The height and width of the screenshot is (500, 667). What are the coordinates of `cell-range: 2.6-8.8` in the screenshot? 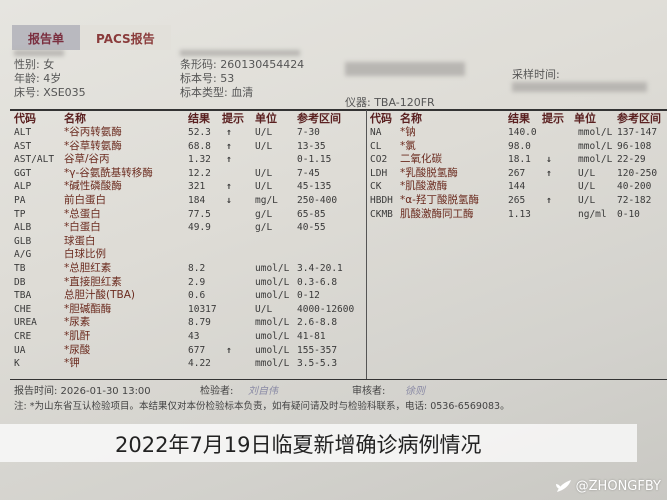 It's located at (317, 323).